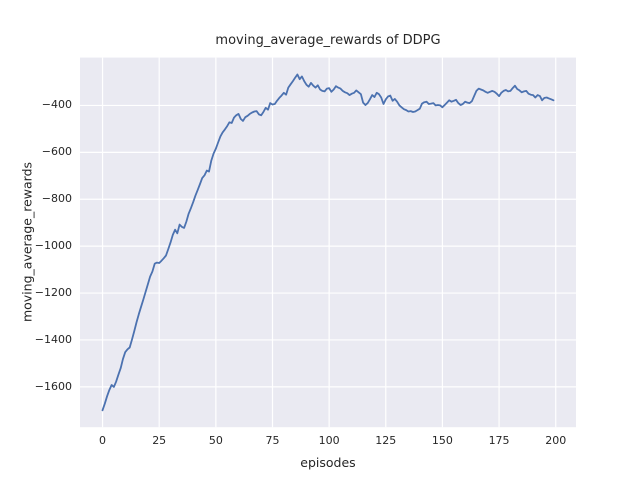 The height and width of the screenshot is (480, 640). Describe the element at coordinates (499, 440) in the screenshot. I see `x-tick-label: 175` at that location.